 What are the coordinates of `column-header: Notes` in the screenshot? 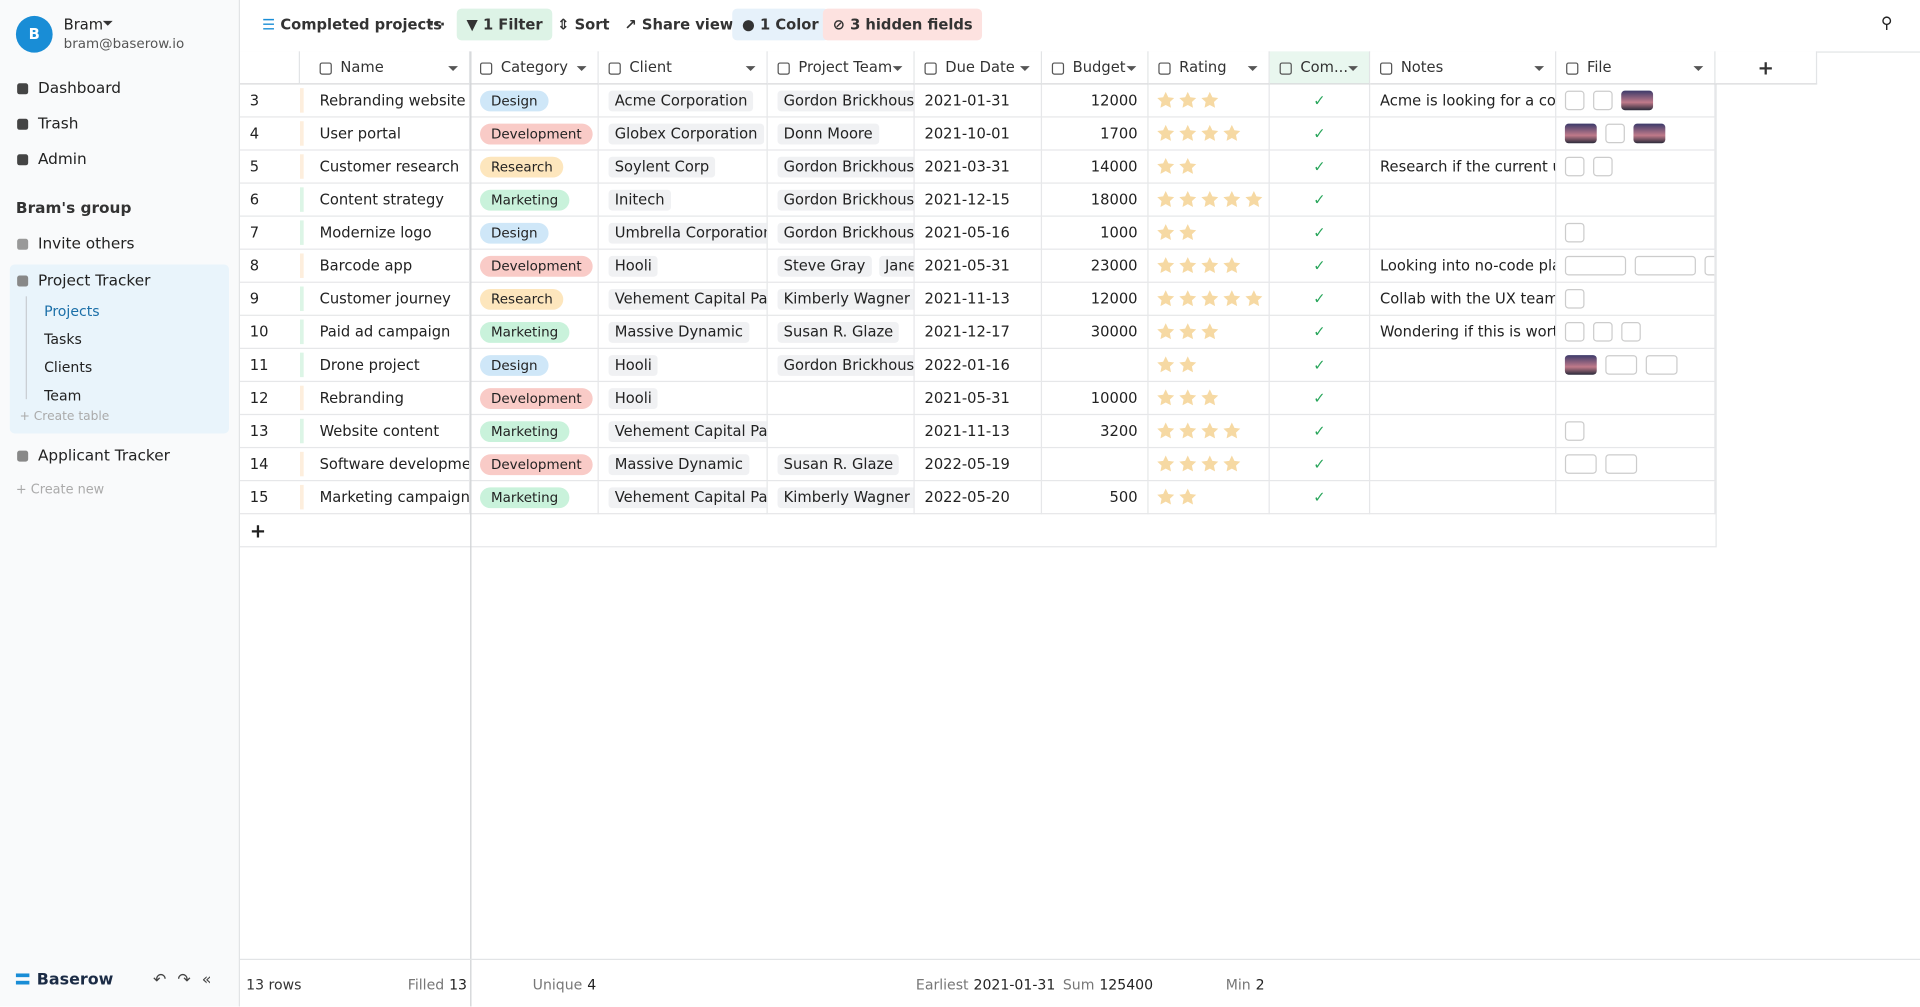 It's located at (1463, 68).